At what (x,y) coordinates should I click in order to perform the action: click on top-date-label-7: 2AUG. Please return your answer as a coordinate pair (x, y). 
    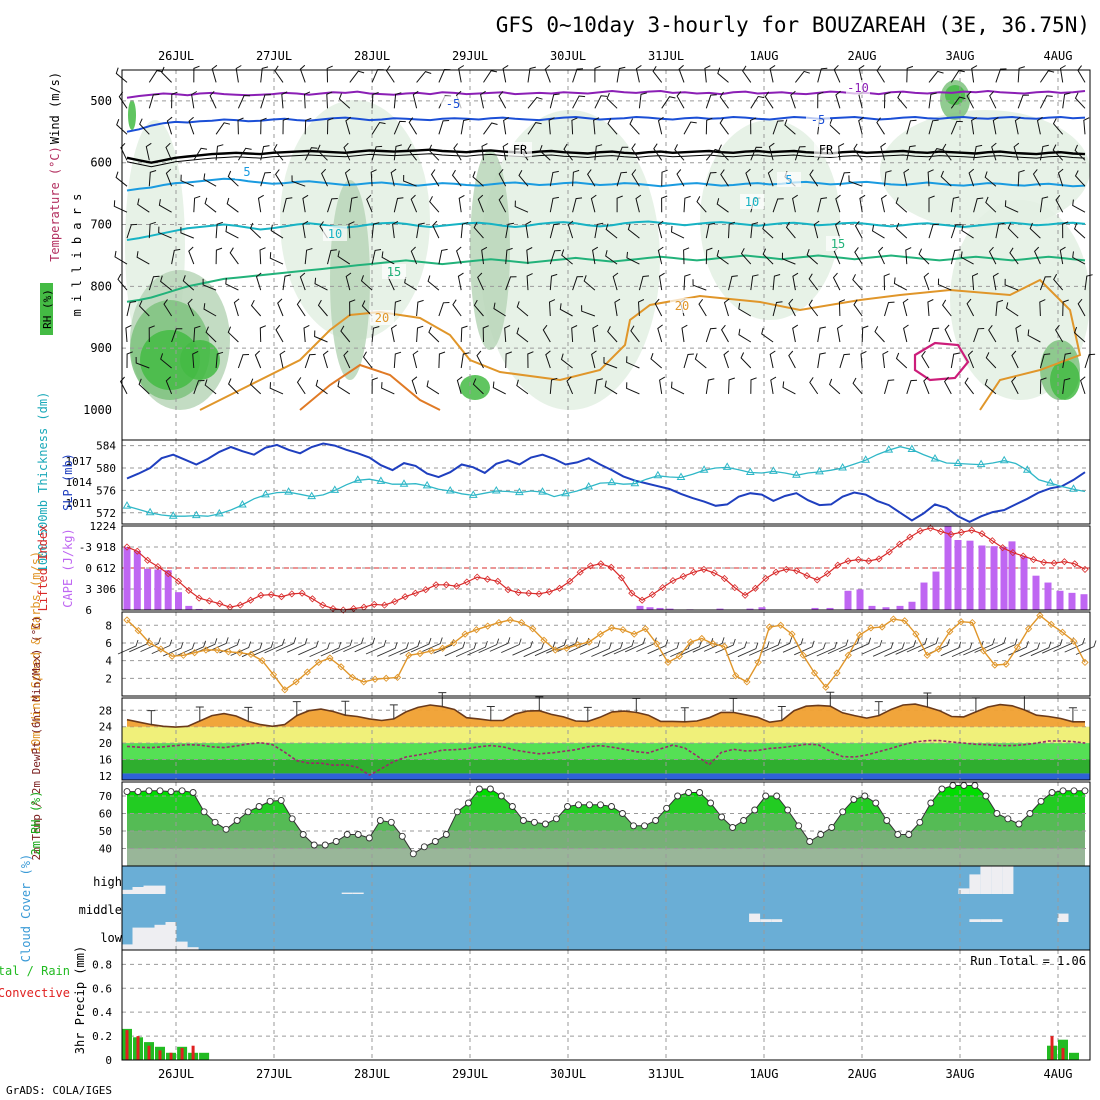
    Looking at the image, I should click on (862, 56).